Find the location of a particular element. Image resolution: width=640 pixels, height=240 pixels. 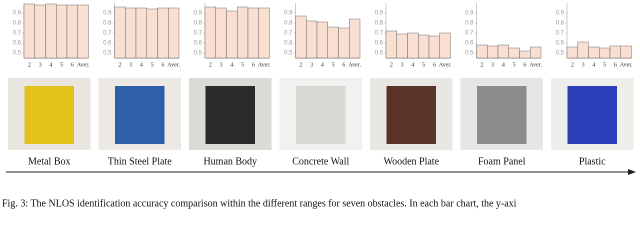

arrow-head is located at coordinates (632, 172).